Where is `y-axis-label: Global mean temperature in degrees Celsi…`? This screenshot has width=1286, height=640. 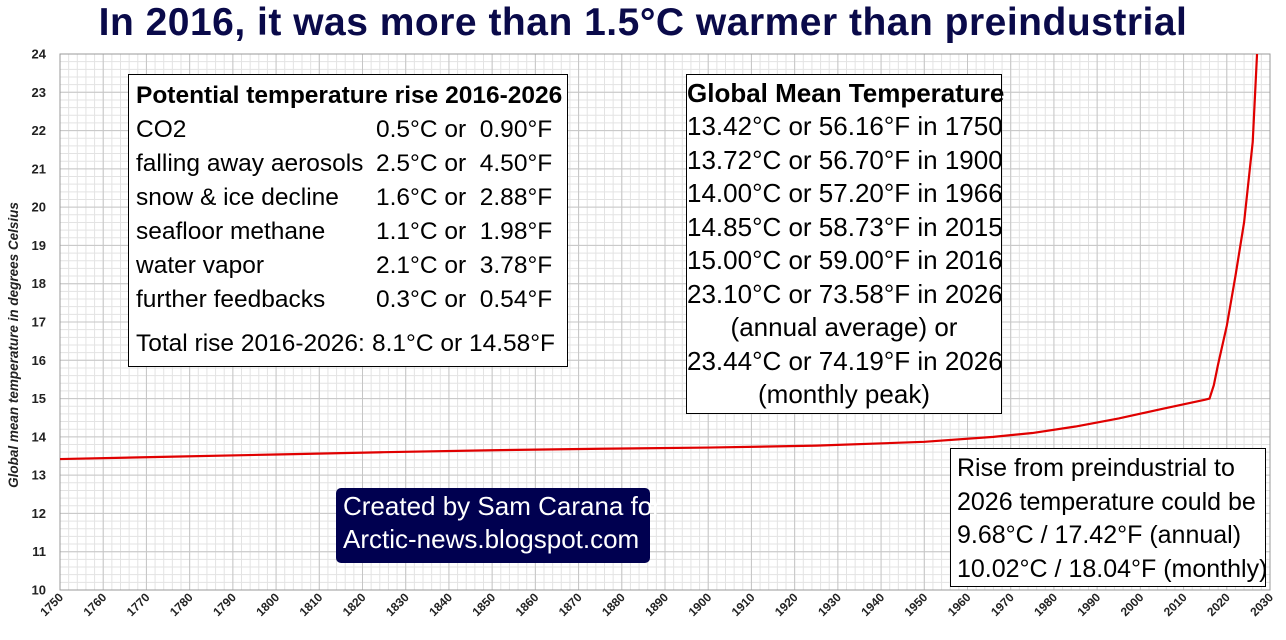
y-axis-label: Global mean temperature in degrees Celsi… is located at coordinates (13, 345).